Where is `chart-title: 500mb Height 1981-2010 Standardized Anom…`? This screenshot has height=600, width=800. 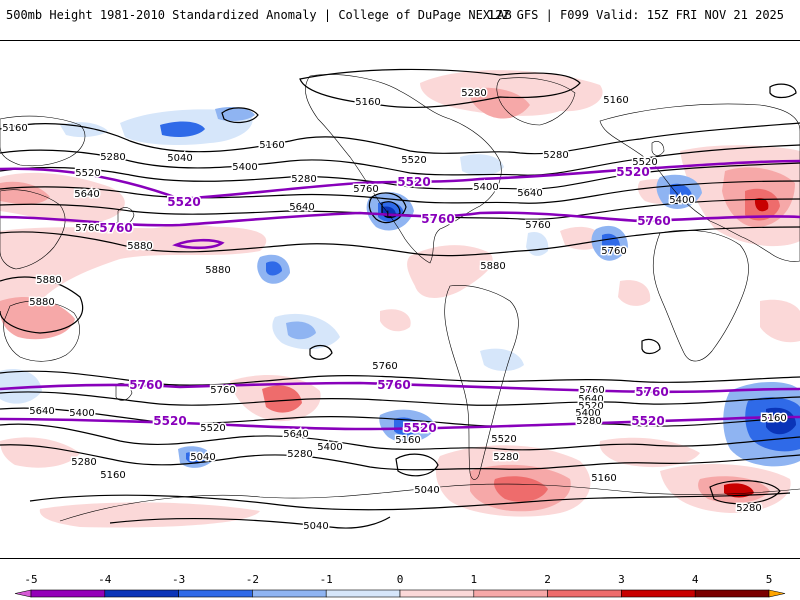
chart-title: 500mb Height 1981-2010 Standardized Anom… is located at coordinates (259, 15).